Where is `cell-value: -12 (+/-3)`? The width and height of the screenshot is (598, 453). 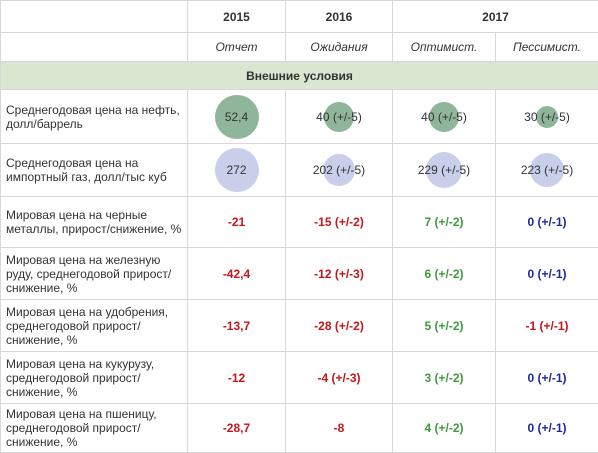 cell-value: -12 (+/-3) is located at coordinates (339, 274).